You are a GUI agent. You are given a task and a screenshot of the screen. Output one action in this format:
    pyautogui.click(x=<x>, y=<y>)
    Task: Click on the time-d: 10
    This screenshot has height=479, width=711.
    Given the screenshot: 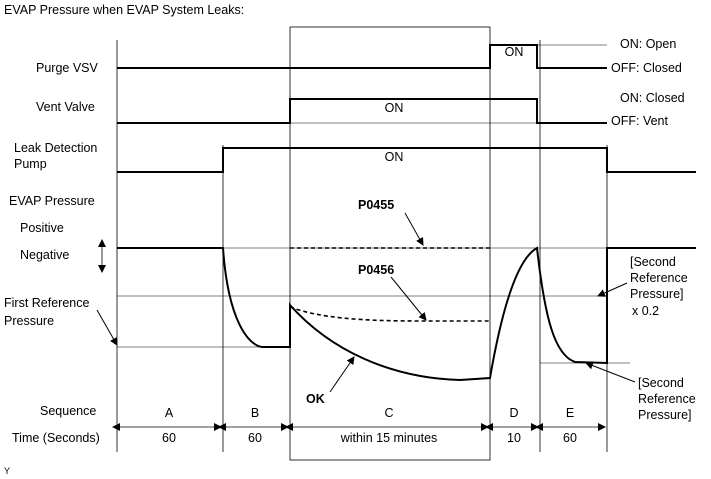 What is the action you would take?
    pyautogui.click(x=514, y=438)
    